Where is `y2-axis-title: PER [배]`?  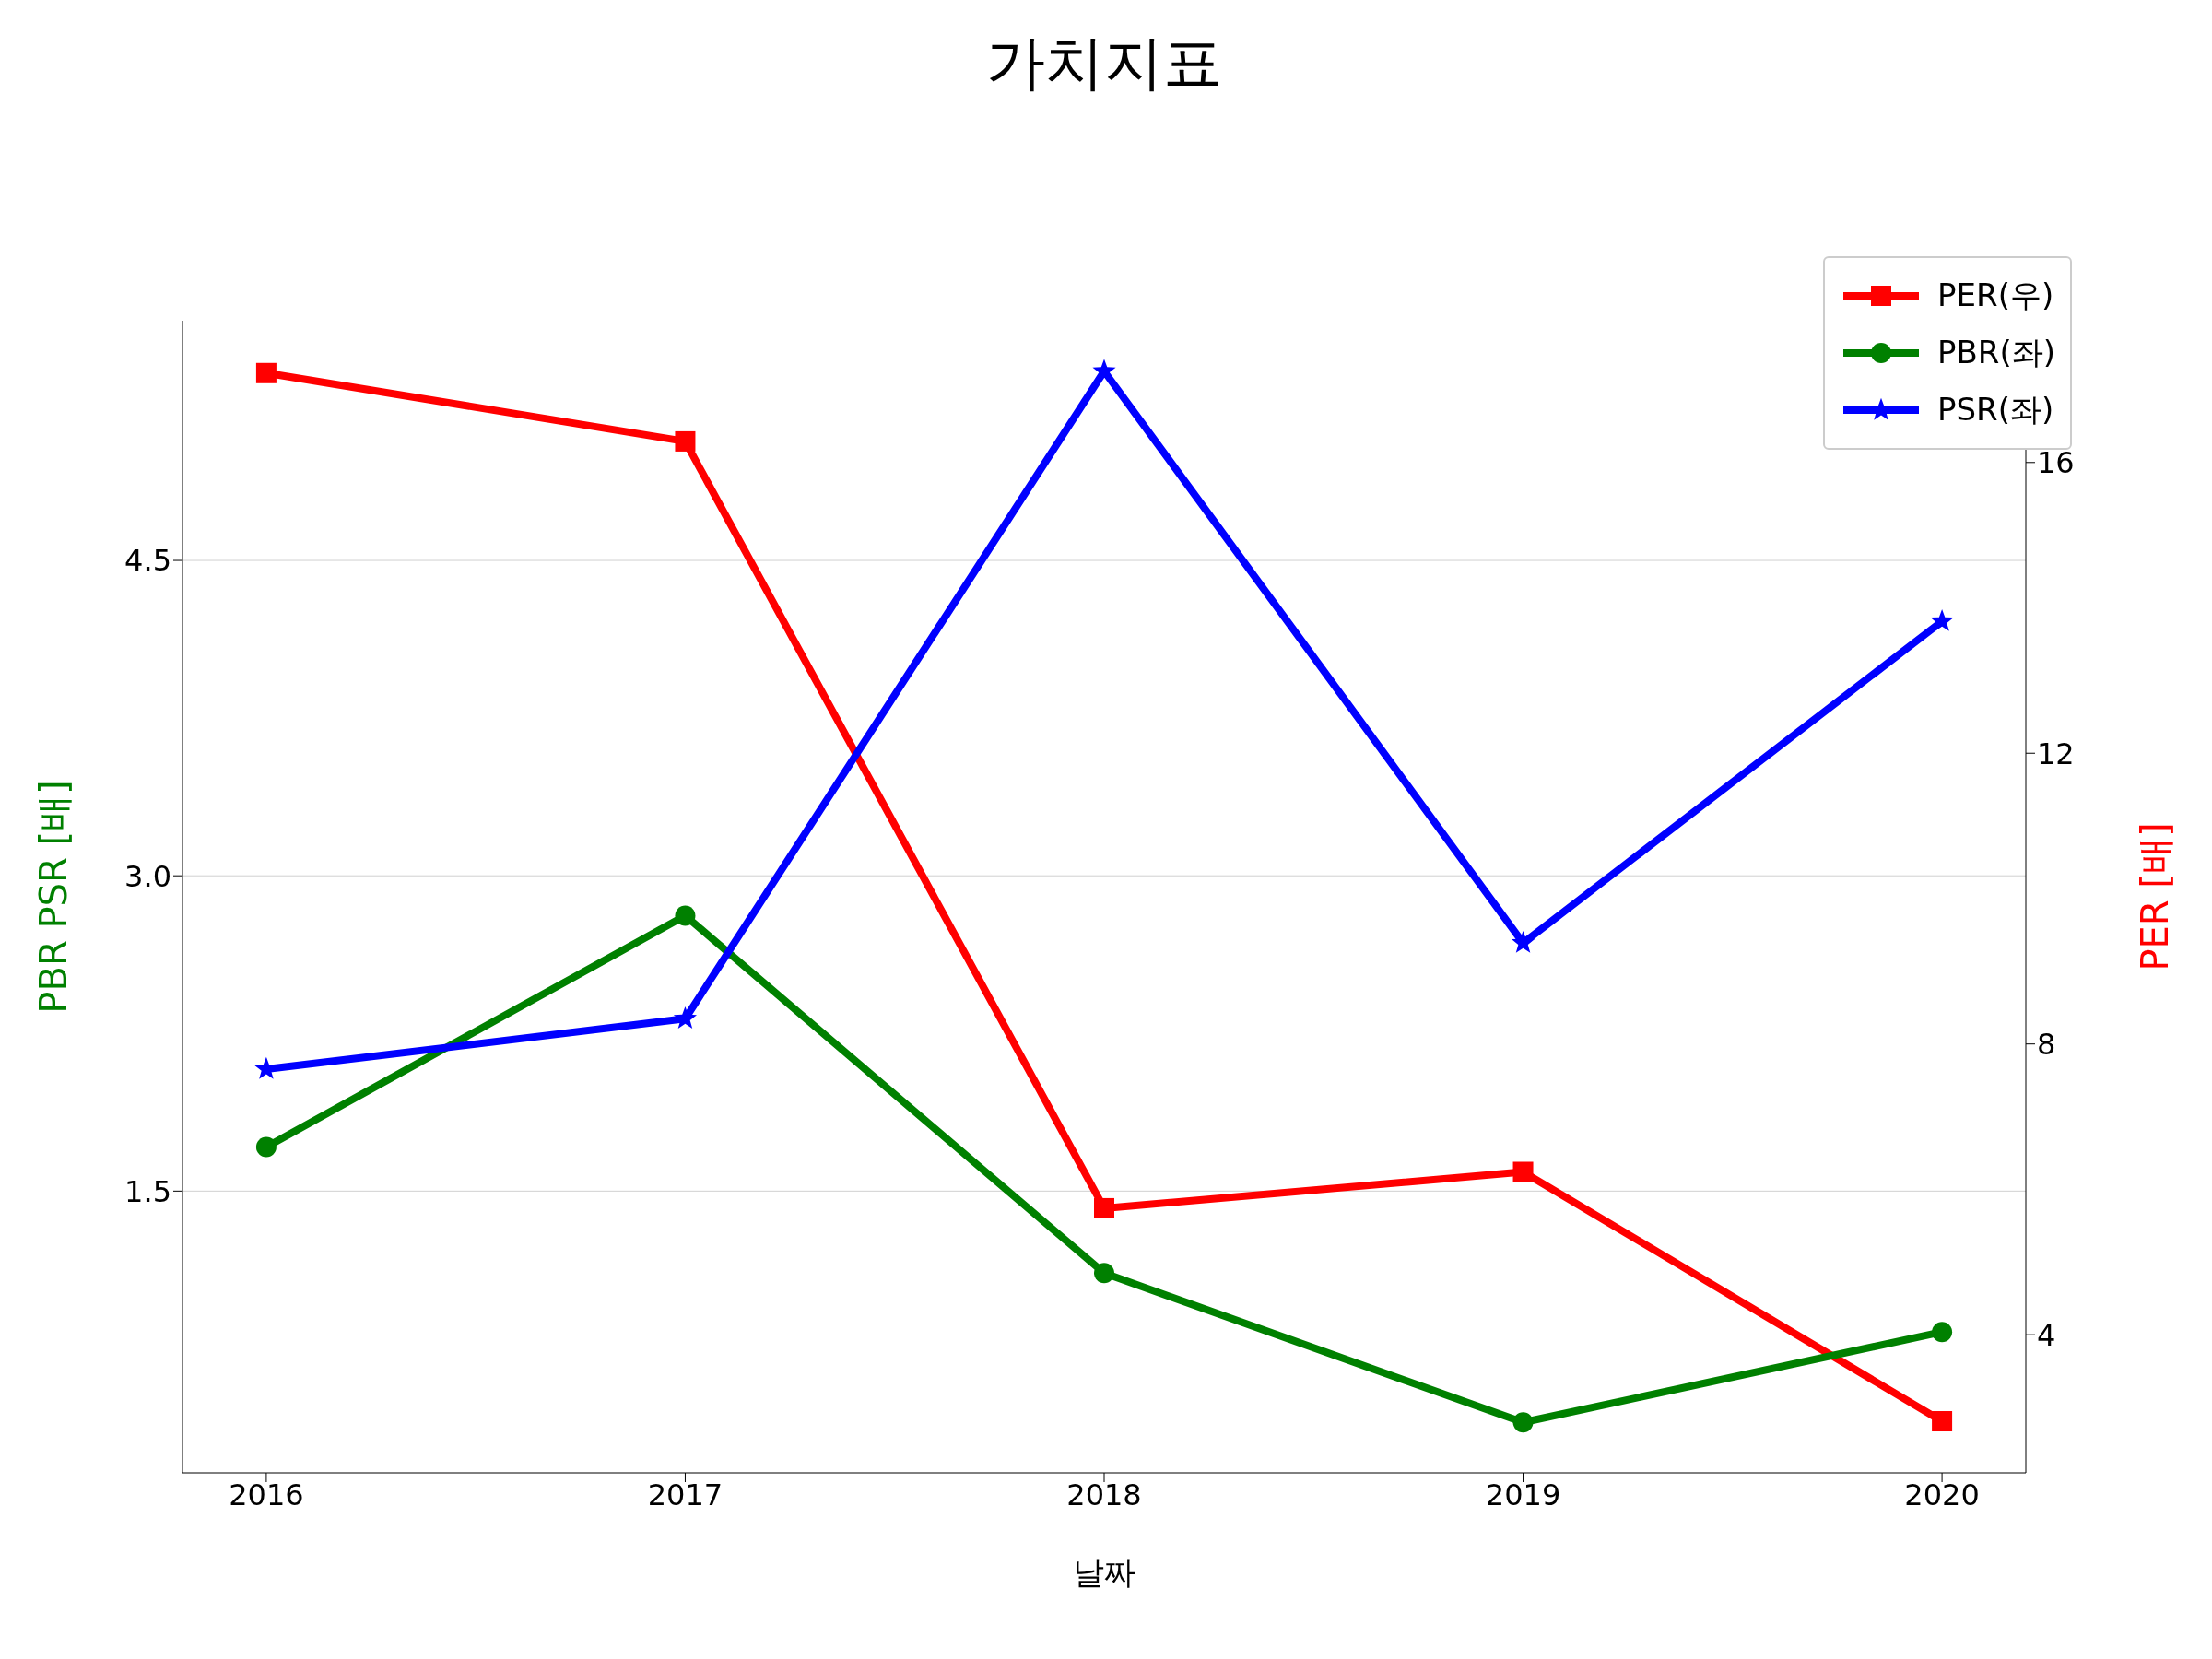
y2-axis-title: PER [배] is located at coordinates (2155, 896).